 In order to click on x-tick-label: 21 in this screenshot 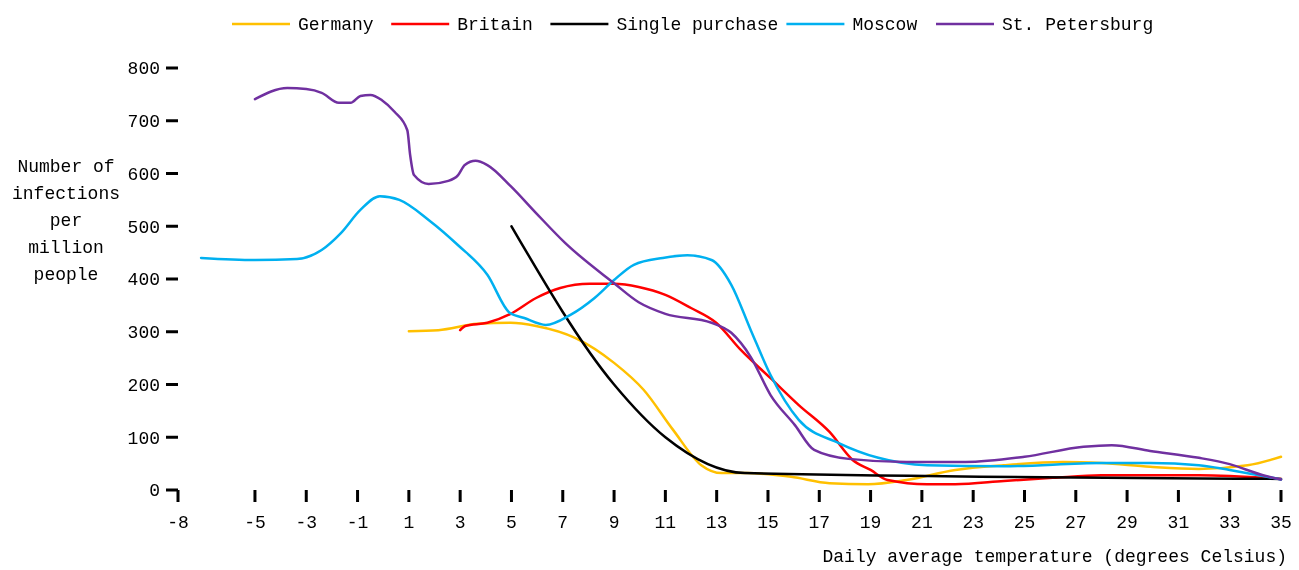, I will do `click(922, 523)`.